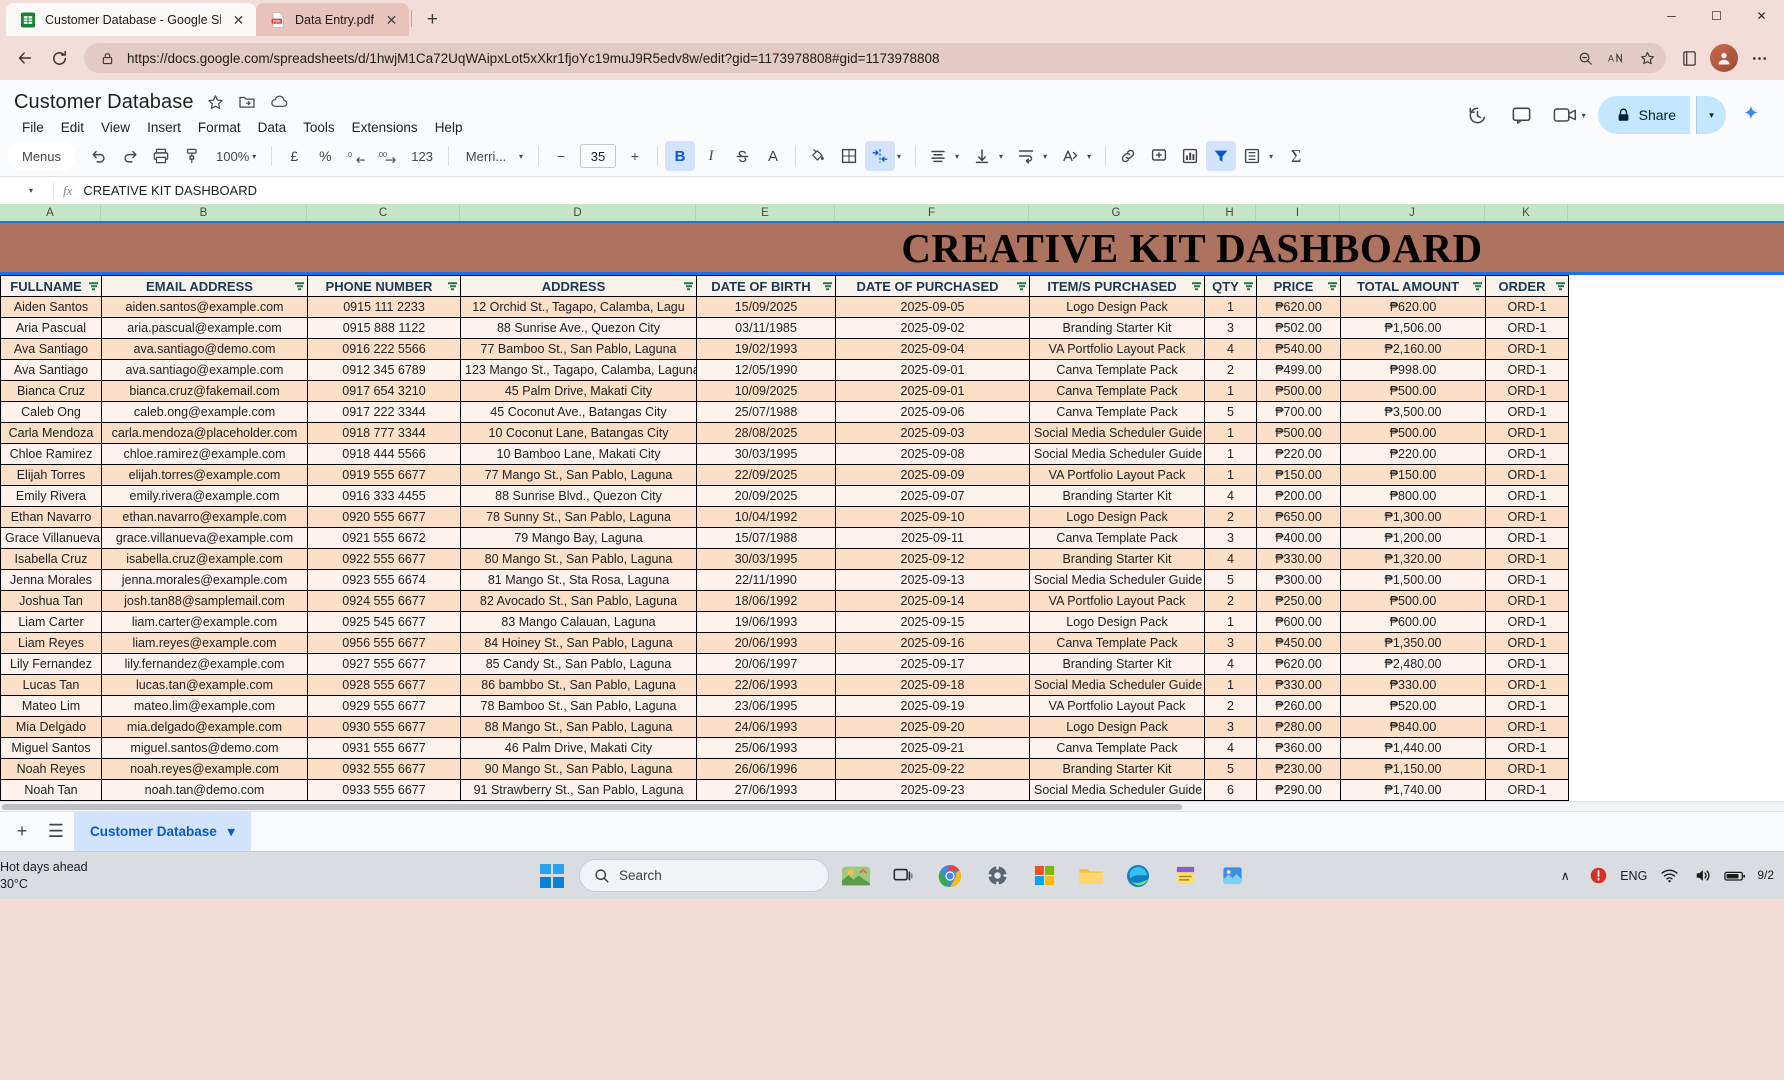 This screenshot has height=1080, width=1784. Describe the element at coordinates (1565, 876) in the screenshot. I see `show-hidden-icons-chevron: ∧` at that location.